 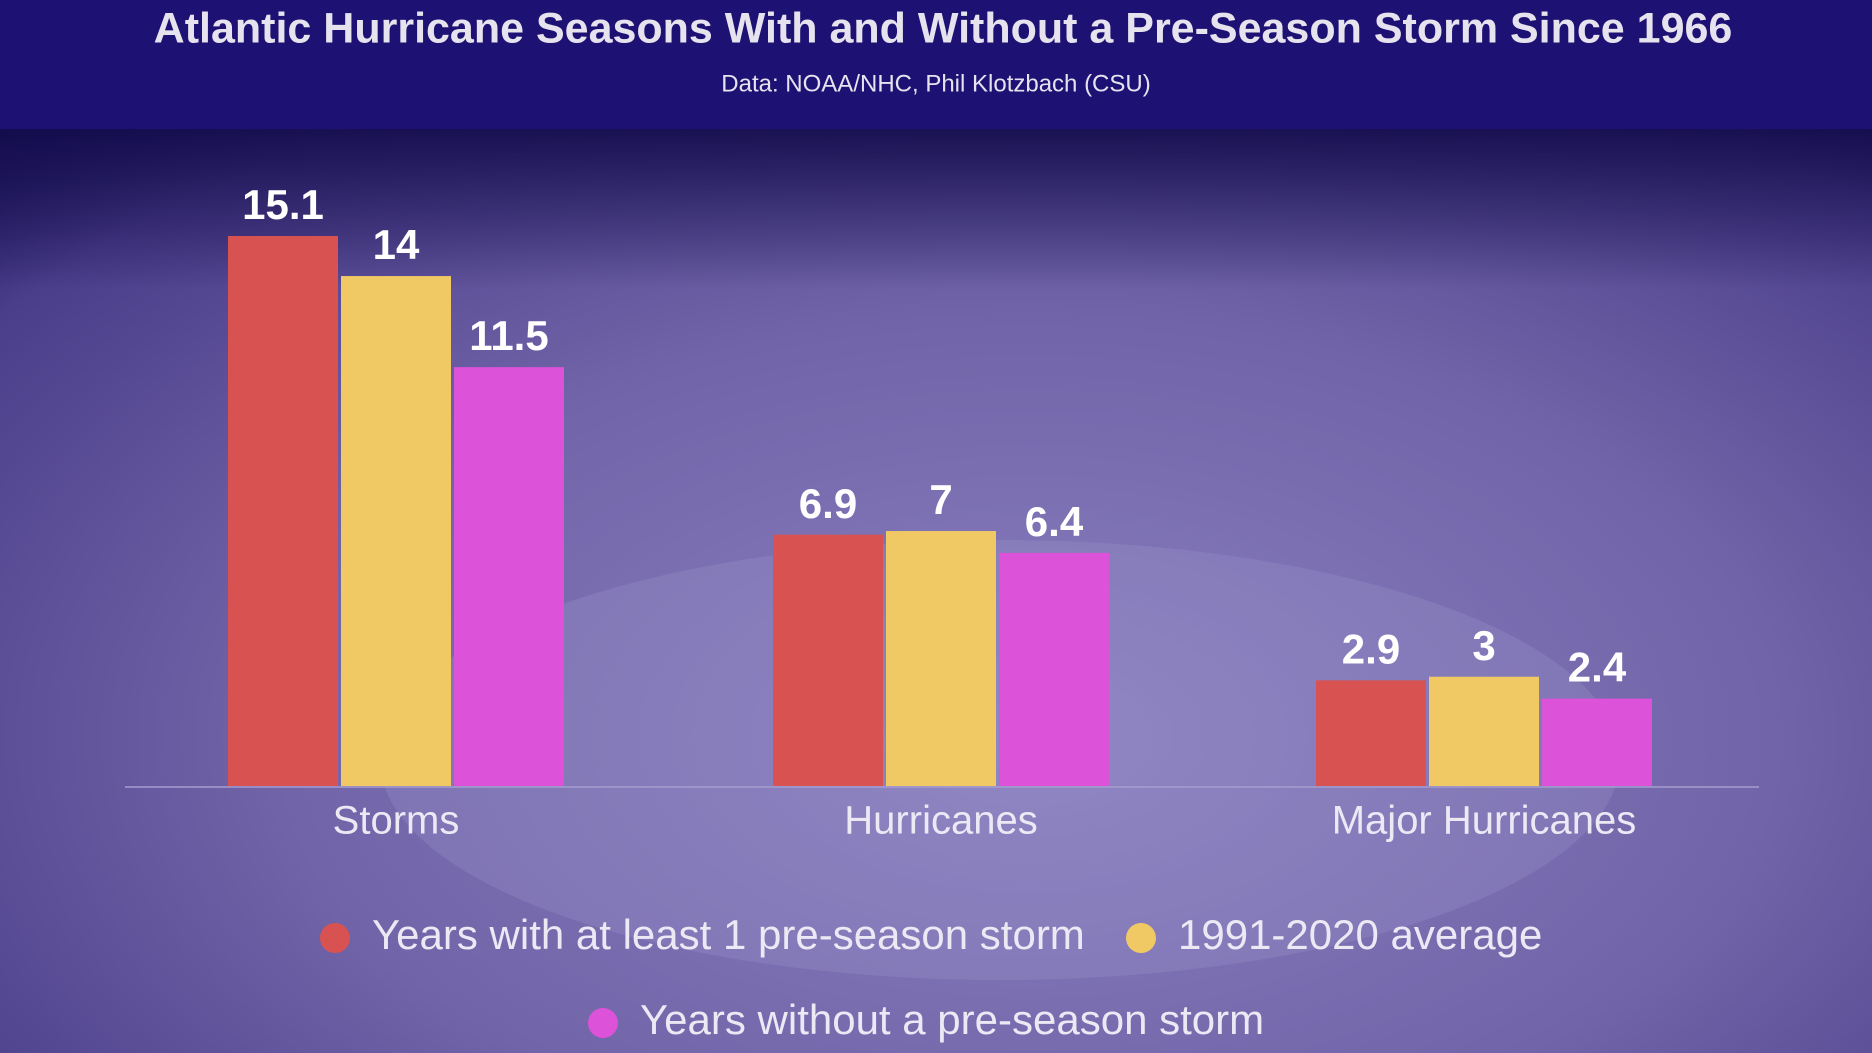 What do you see at coordinates (396, 821) in the screenshot?
I see `x-tick-label: Storms` at bounding box center [396, 821].